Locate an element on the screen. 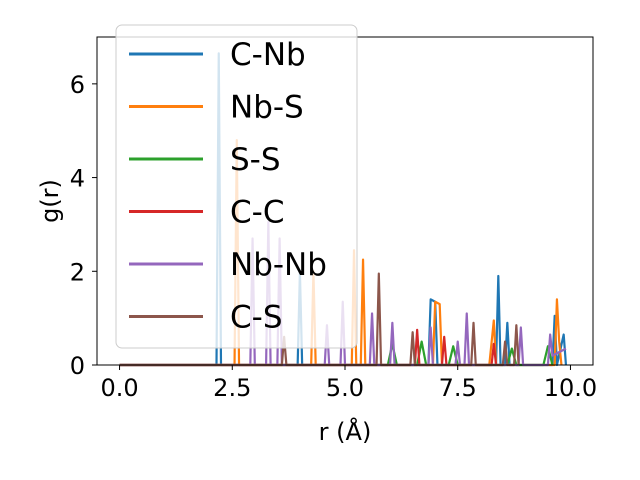  y-tick-label: 0 is located at coordinates (77, 366).